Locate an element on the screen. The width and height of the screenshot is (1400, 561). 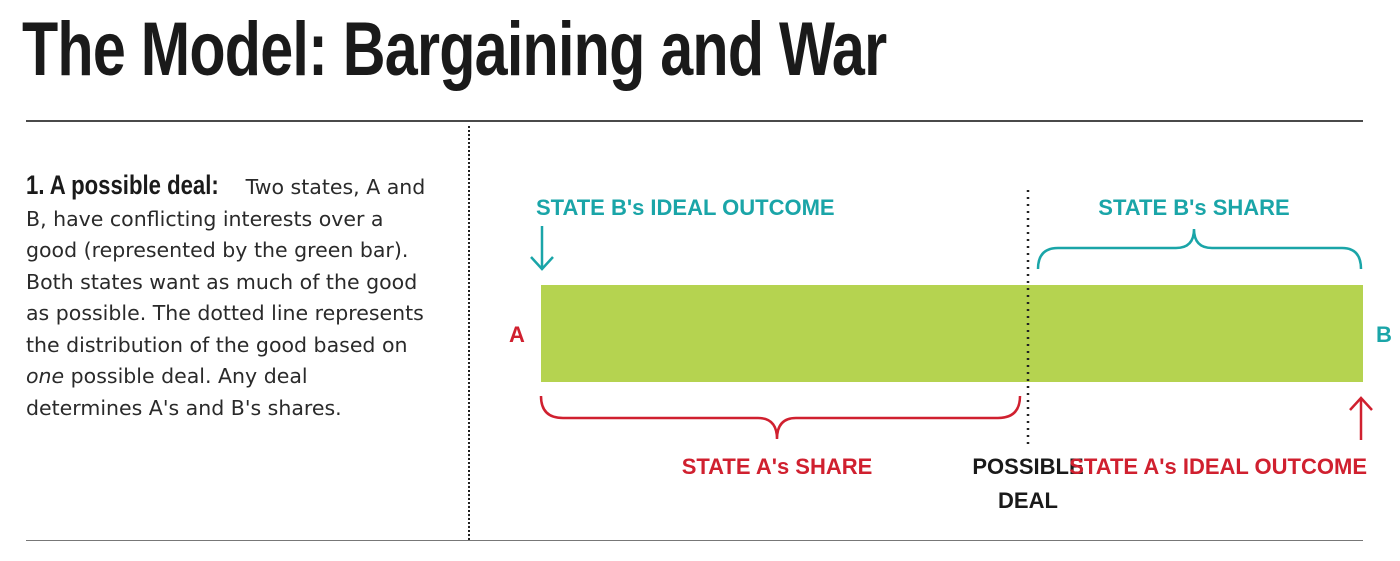
description-emphasis: one is located at coordinates (45, 376).